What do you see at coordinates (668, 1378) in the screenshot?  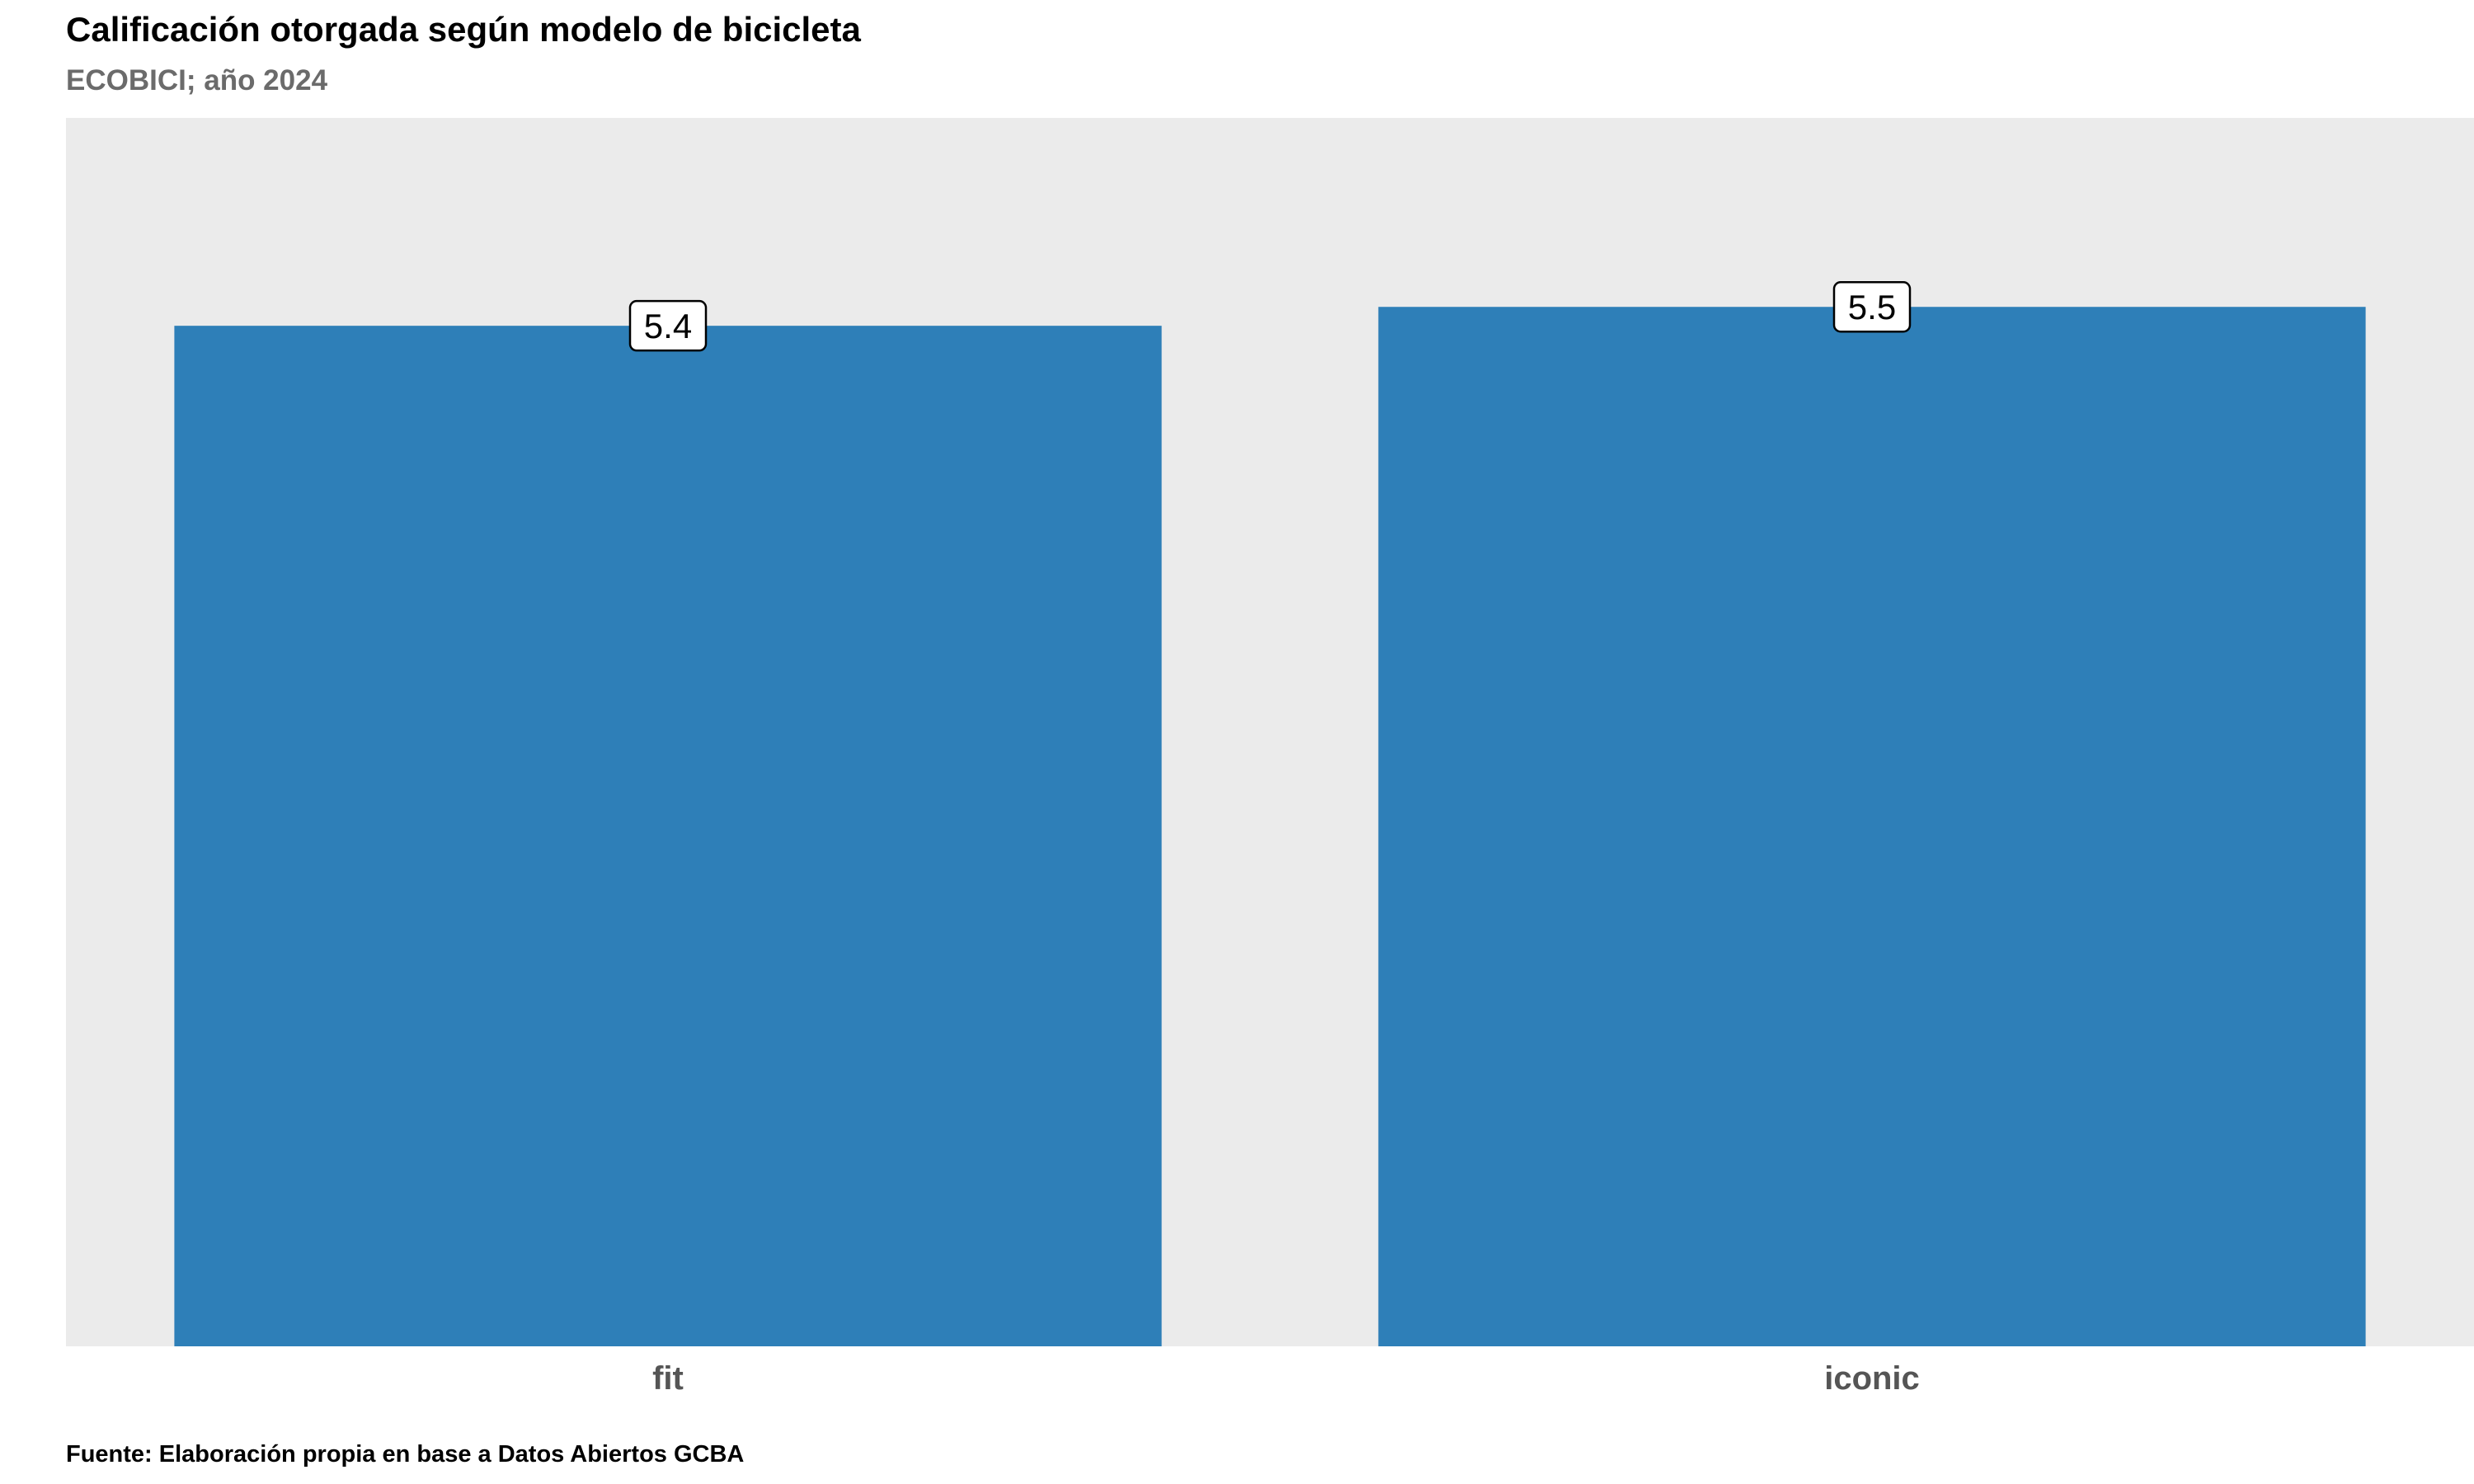 I see `x-tick-label-fit: fit` at bounding box center [668, 1378].